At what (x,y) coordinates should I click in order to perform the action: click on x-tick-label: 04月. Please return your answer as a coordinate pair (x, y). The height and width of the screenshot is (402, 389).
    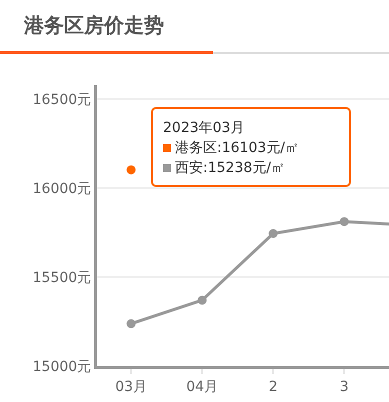
    Looking at the image, I should click on (202, 386).